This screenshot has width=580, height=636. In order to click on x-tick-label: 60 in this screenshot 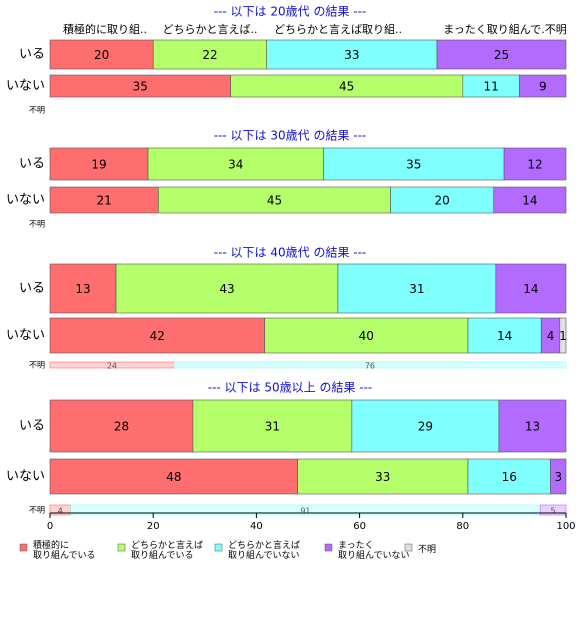, I will do `click(359, 526)`.